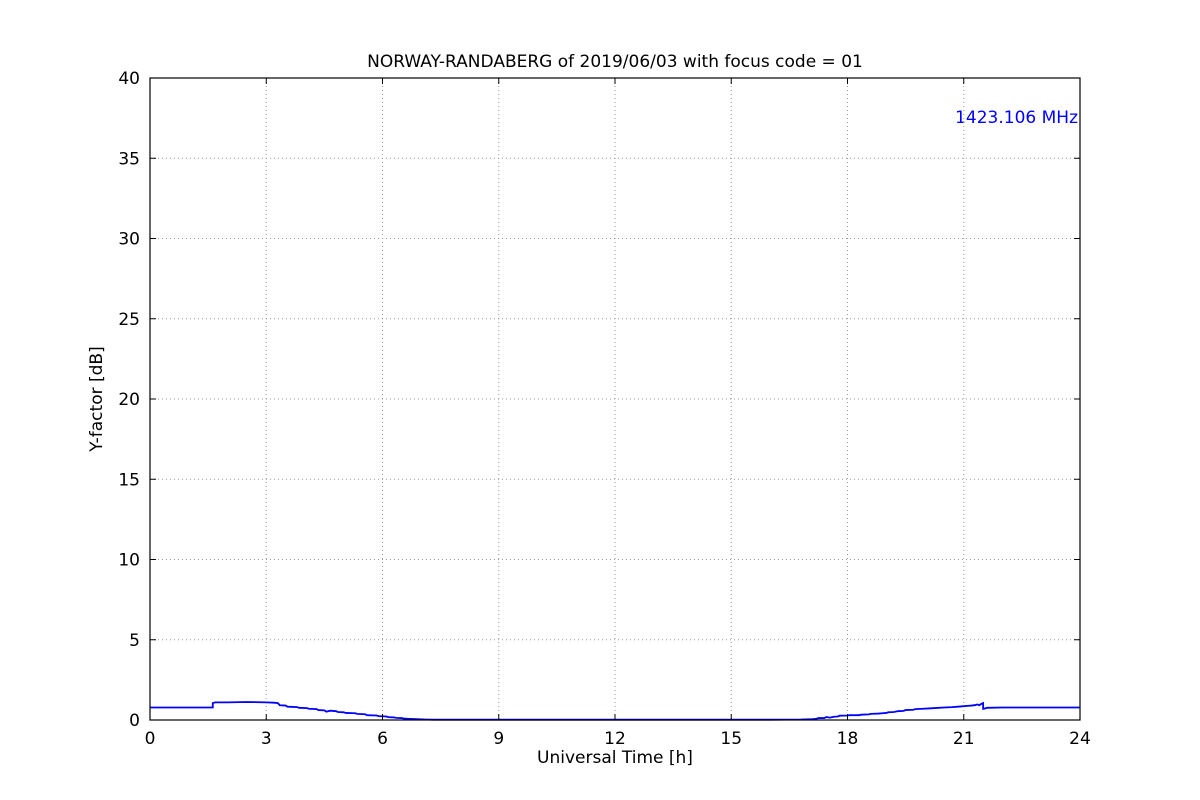 The width and height of the screenshot is (1200, 800). I want to click on x-tick-label: 24, so click(1080, 739).